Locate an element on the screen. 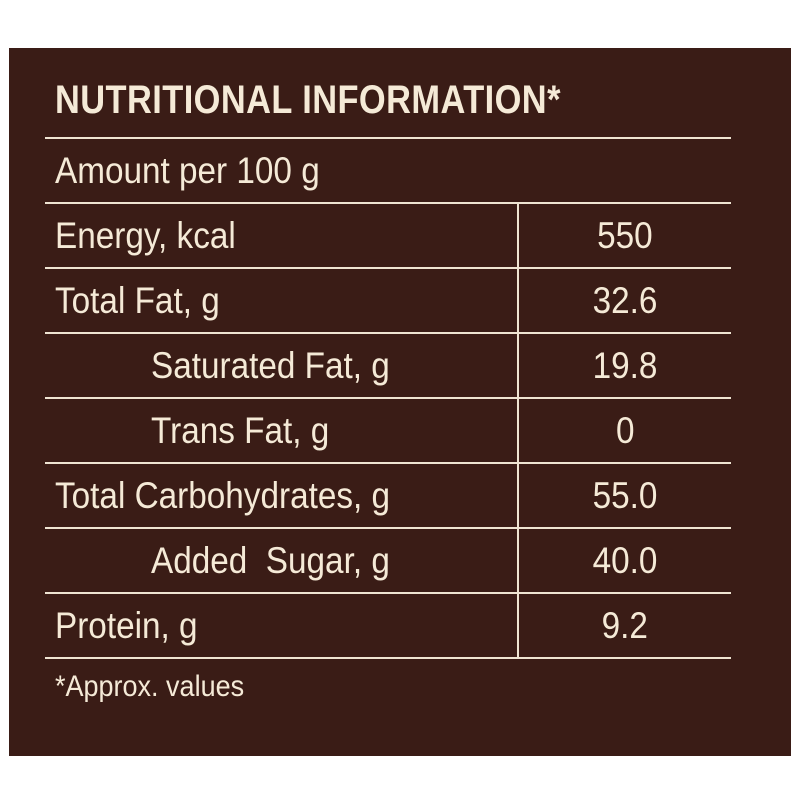 This screenshot has height=800, width=800. nutrient-value-text: 0 is located at coordinates (625, 430).